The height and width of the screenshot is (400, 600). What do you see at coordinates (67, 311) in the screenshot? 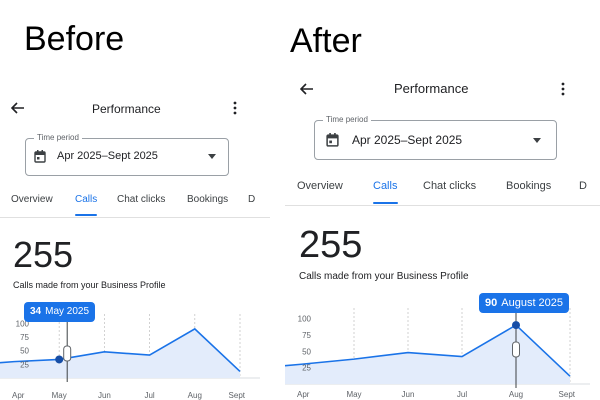
I see `tooltip-label: May 2025` at bounding box center [67, 311].